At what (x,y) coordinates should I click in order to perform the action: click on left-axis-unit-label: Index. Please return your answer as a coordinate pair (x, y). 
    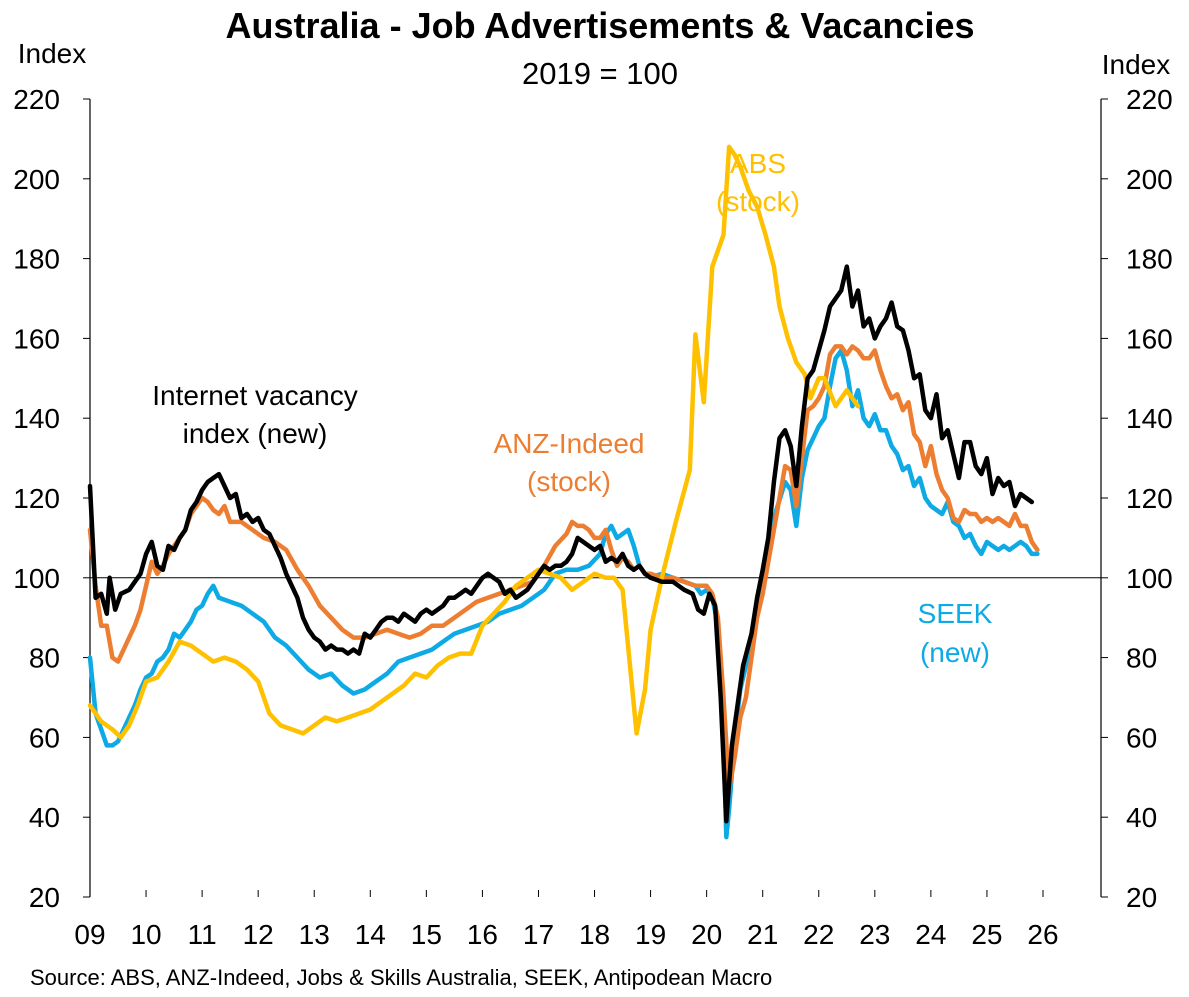
    Looking at the image, I should click on (52, 53).